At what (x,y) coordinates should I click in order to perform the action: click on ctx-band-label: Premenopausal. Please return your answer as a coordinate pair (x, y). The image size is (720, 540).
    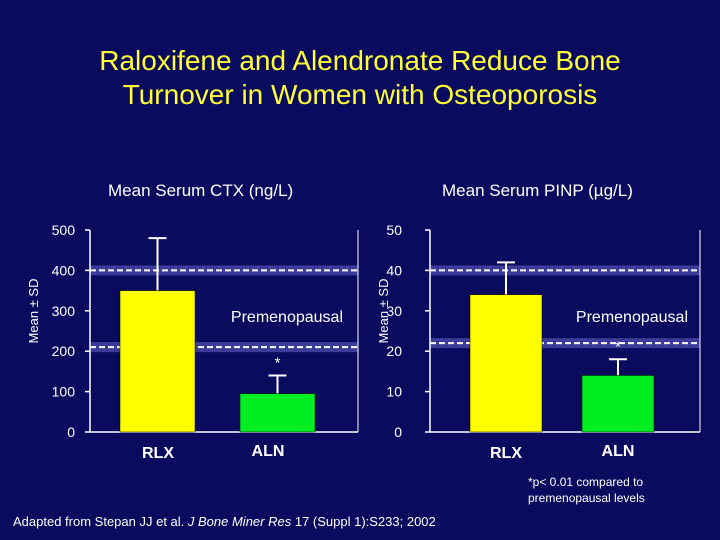
    Looking at the image, I should click on (287, 317).